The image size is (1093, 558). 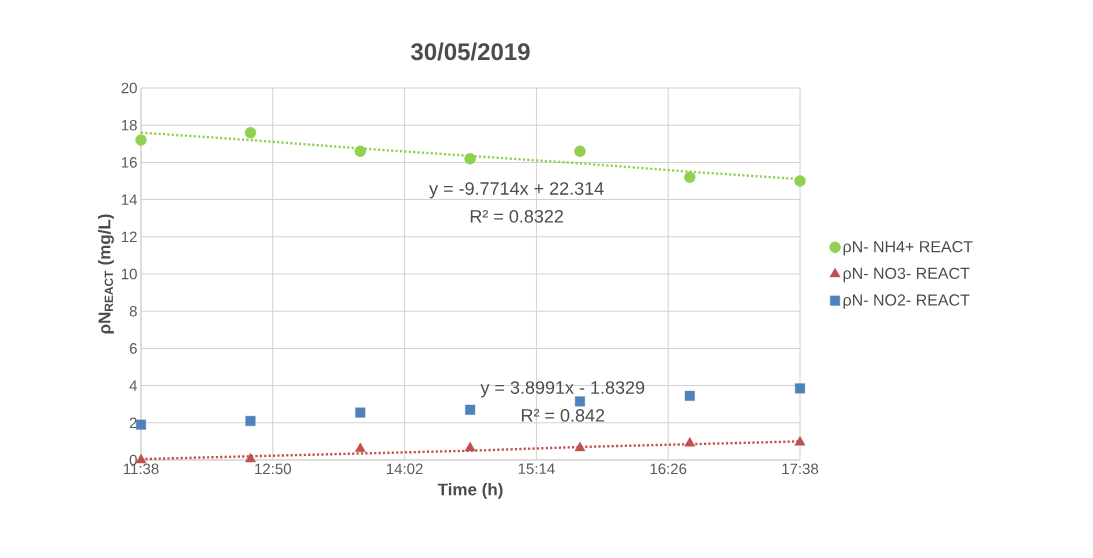 I want to click on x-tick-label: 12:50, so click(x=273, y=469).